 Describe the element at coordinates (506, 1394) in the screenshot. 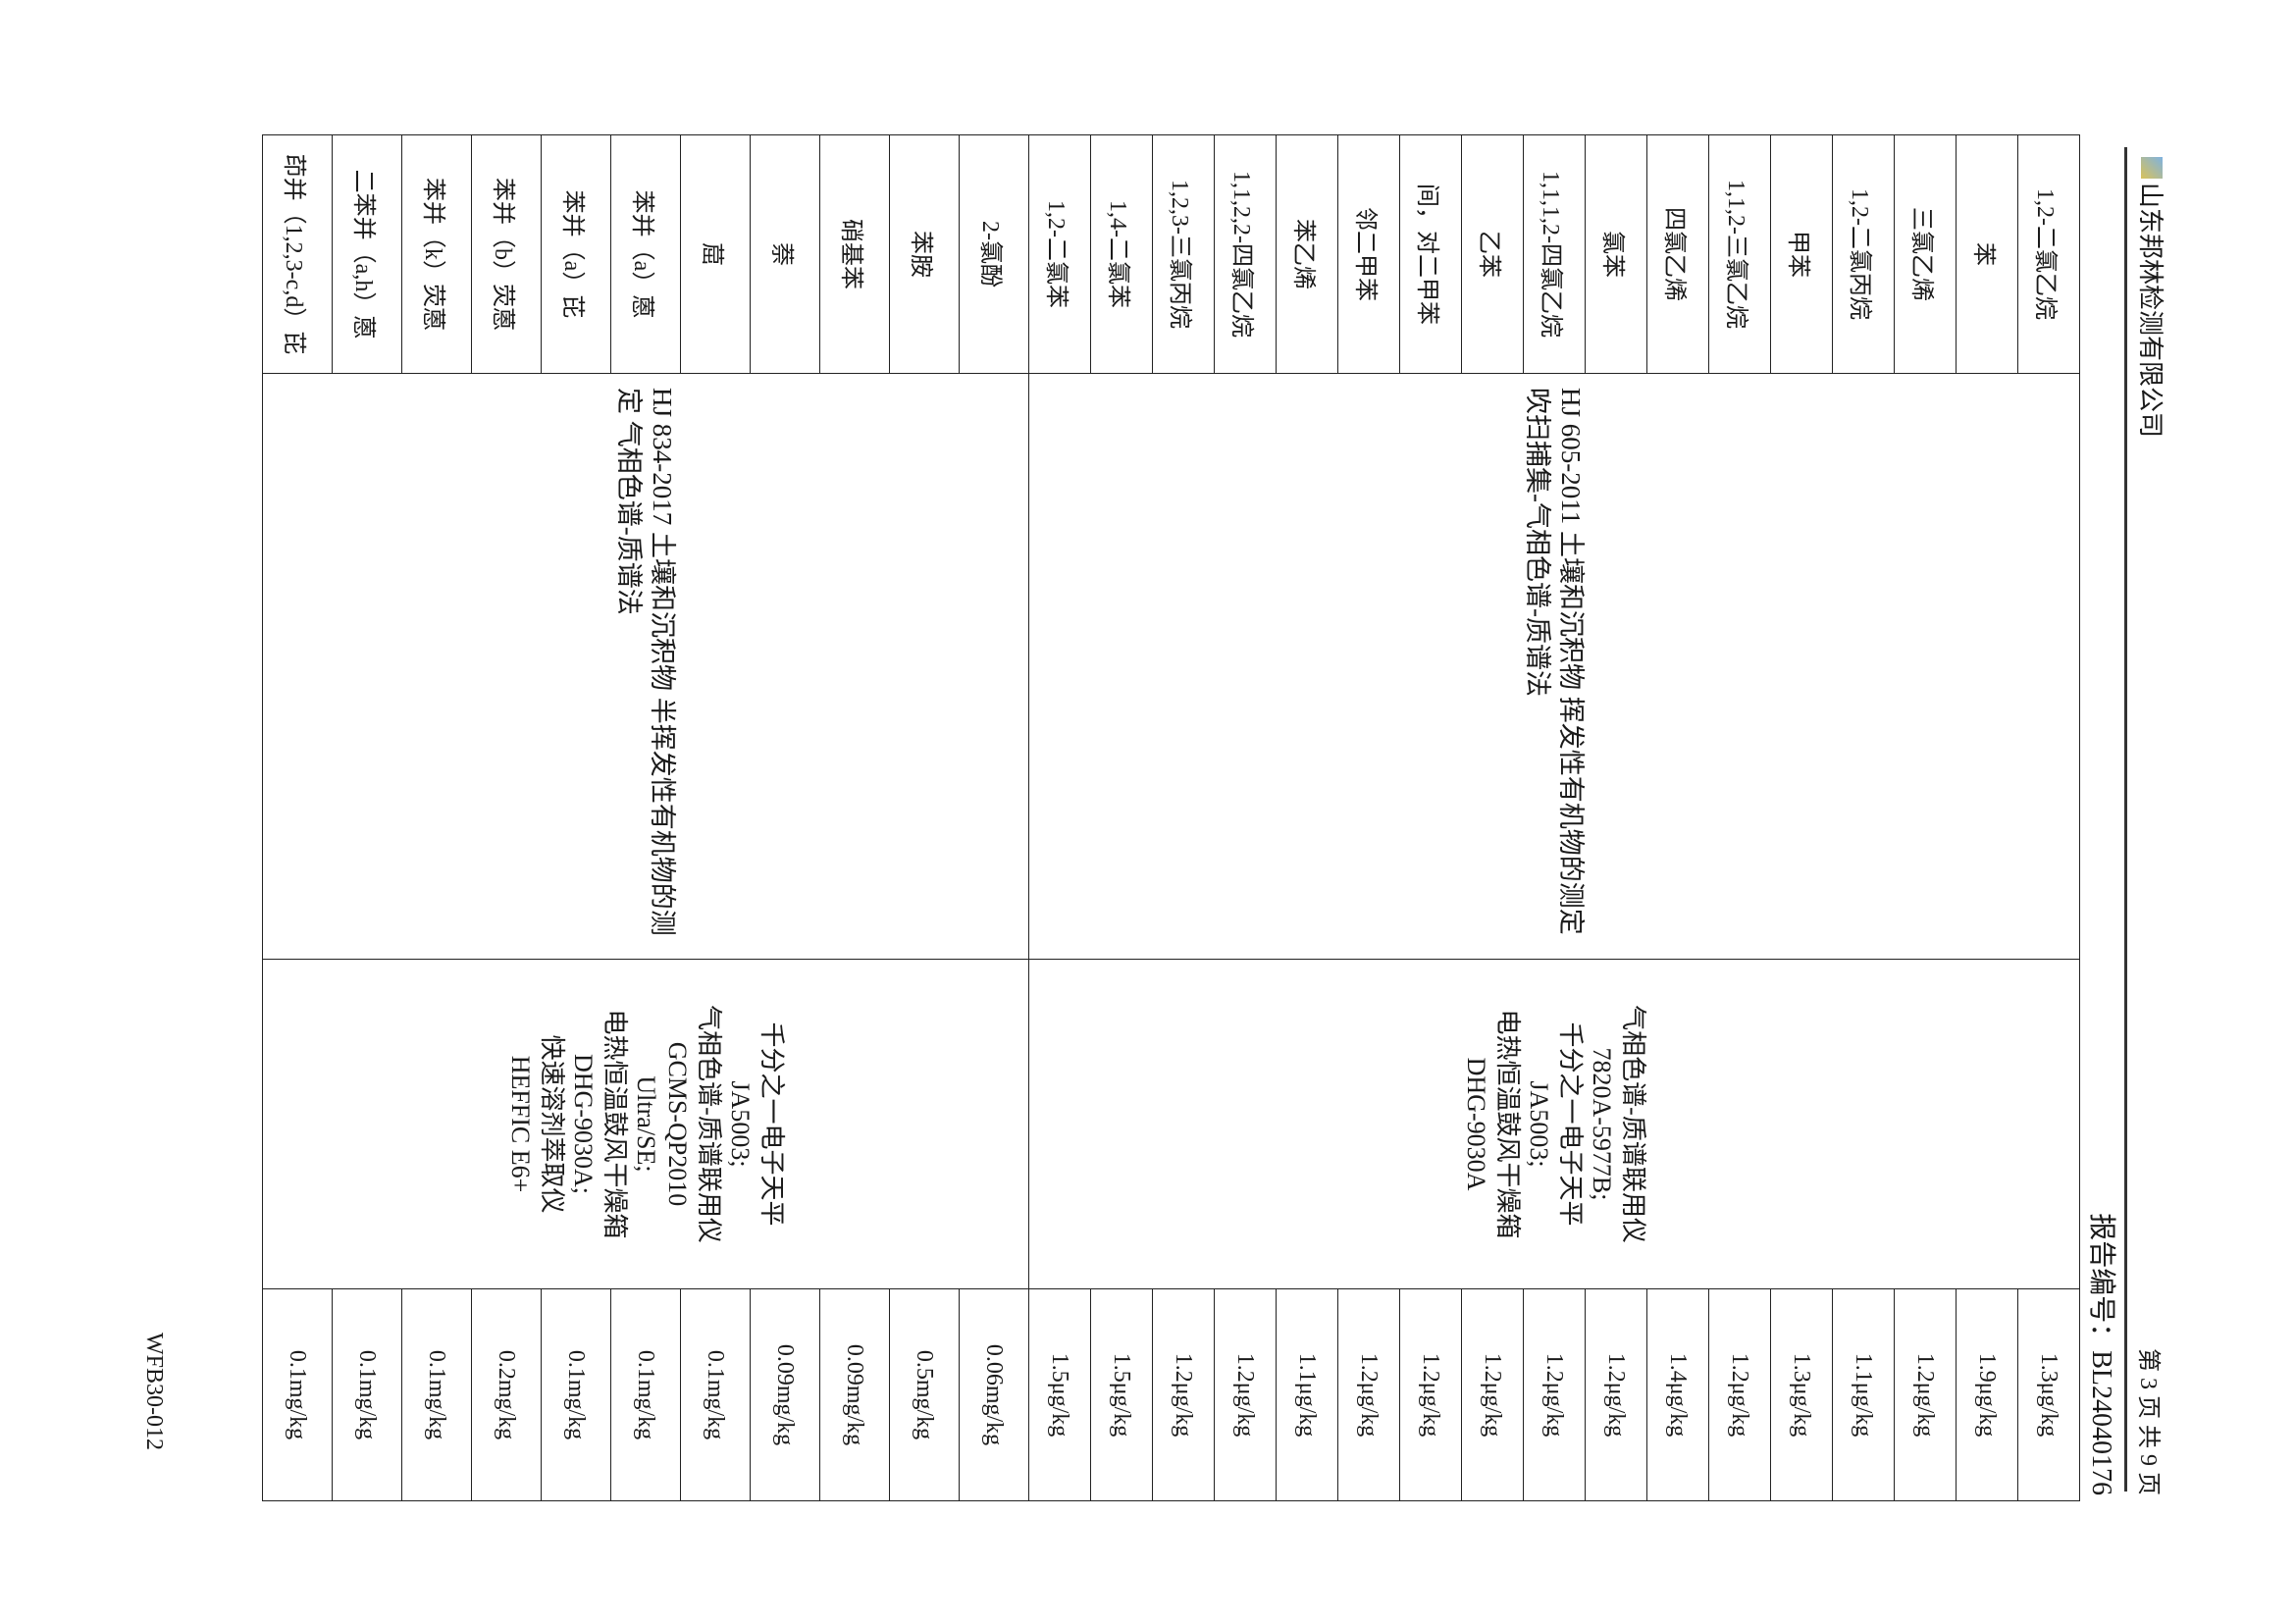

I see `detection-limit: 0.2mg/kg` at that location.